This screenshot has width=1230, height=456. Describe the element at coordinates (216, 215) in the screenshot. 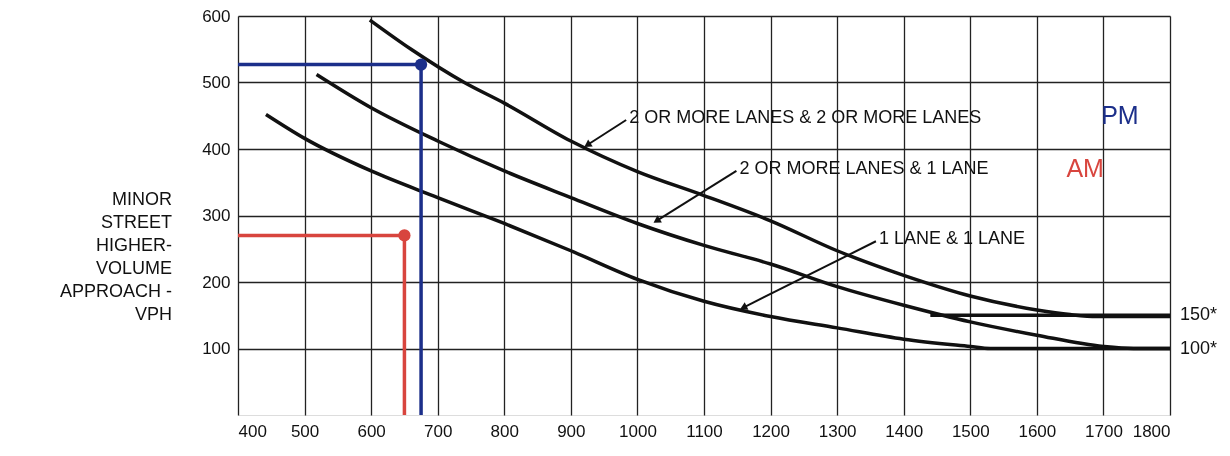

I see `y-tick-label: 300` at that location.